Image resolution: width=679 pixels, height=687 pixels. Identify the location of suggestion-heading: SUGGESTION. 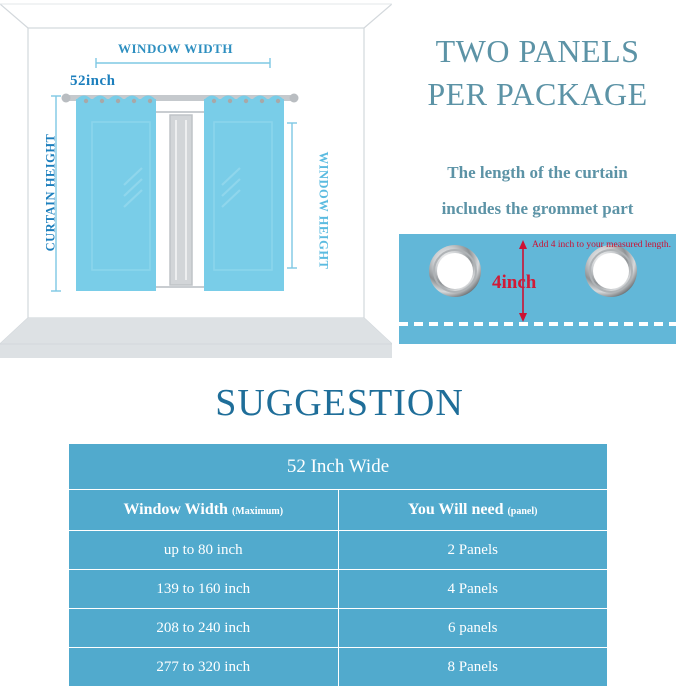
(339, 403).